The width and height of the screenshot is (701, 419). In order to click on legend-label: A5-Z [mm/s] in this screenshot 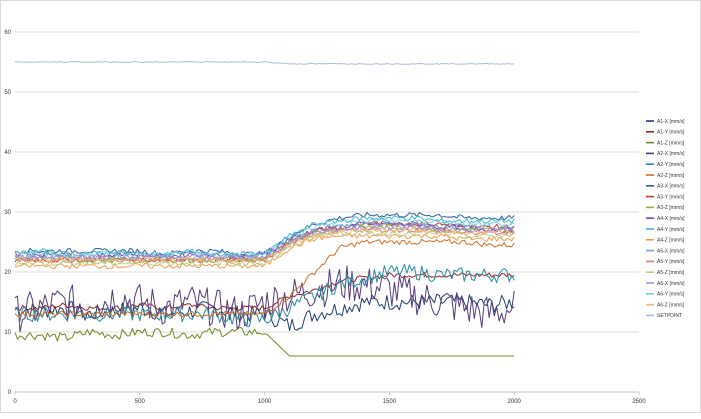, I will do `click(671, 273)`.